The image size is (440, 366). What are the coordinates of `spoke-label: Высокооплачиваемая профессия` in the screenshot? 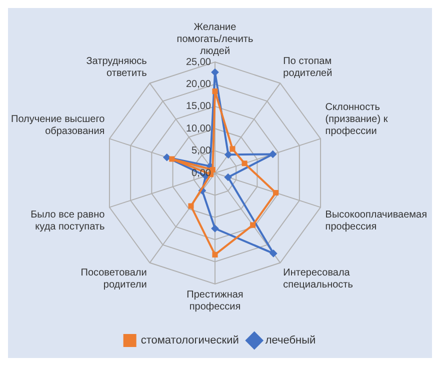 It's located at (376, 221).